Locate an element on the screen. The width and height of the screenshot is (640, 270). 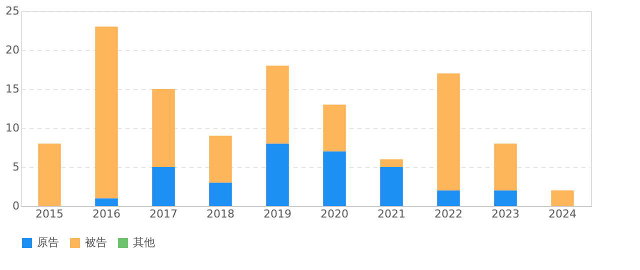
y-tick-label: 25 is located at coordinates (13, 11).